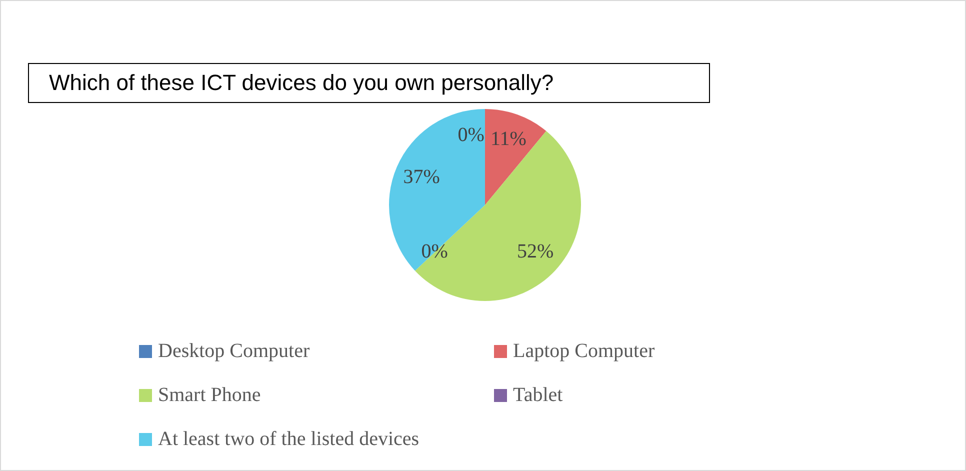  I want to click on data-label: 52%, so click(535, 251).